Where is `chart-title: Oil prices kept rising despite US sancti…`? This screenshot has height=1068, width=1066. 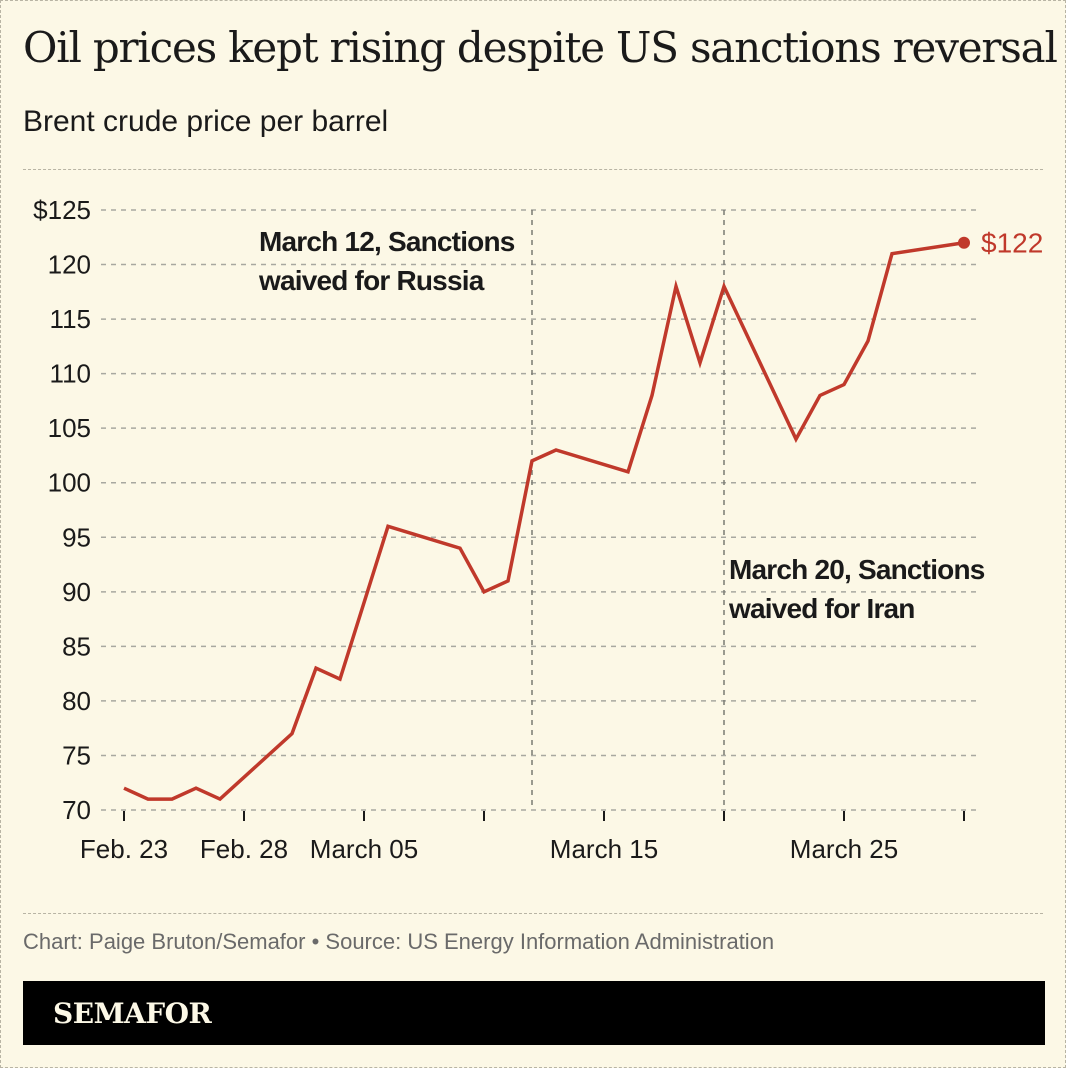
chart-title: Oil prices kept rising despite US sancti… is located at coordinates (540, 47).